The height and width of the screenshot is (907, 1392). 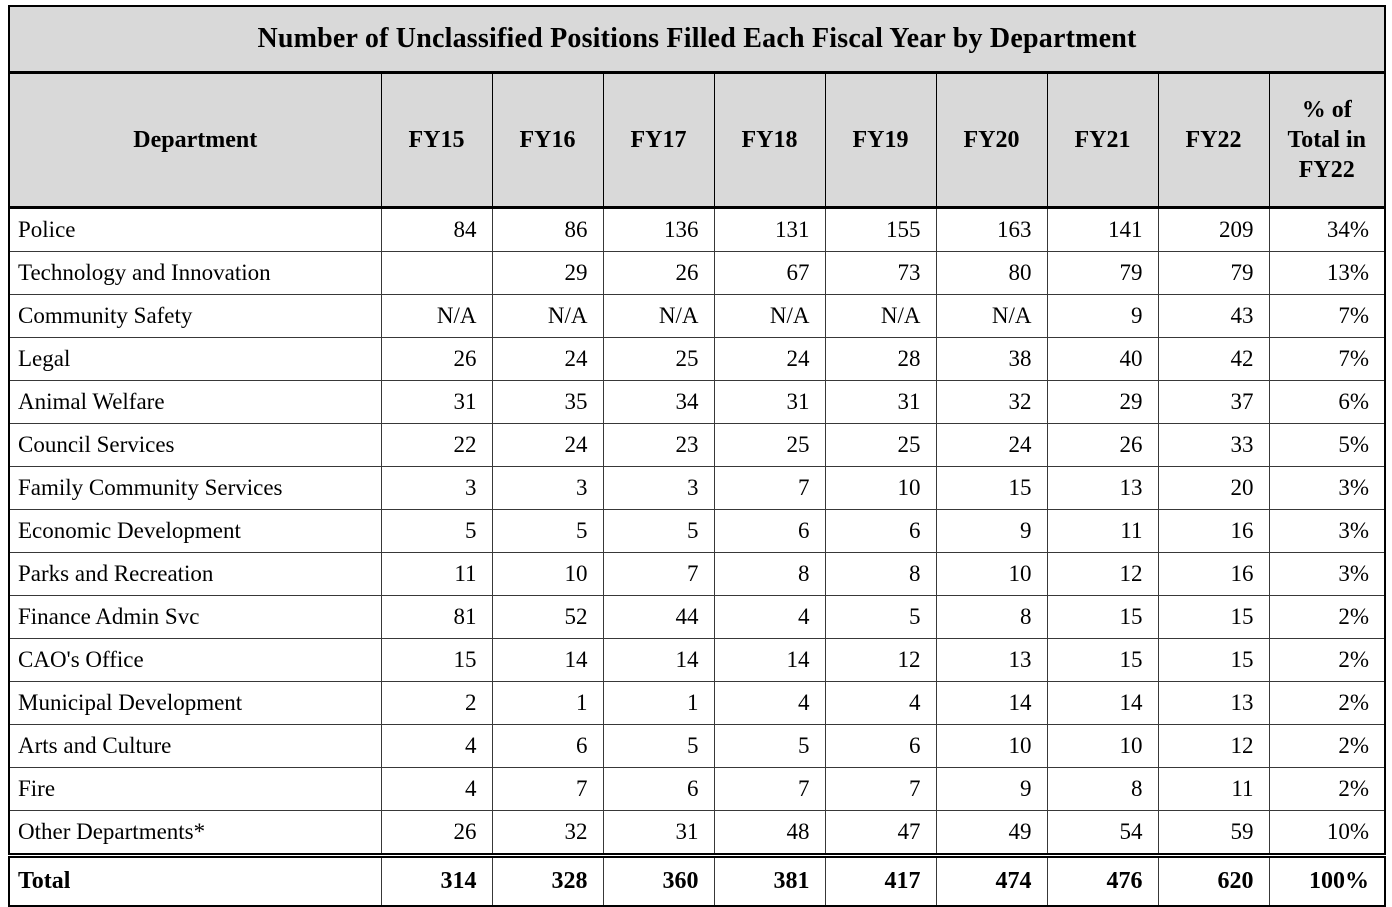 What do you see at coordinates (195, 140) in the screenshot?
I see `column-header-department: Department` at bounding box center [195, 140].